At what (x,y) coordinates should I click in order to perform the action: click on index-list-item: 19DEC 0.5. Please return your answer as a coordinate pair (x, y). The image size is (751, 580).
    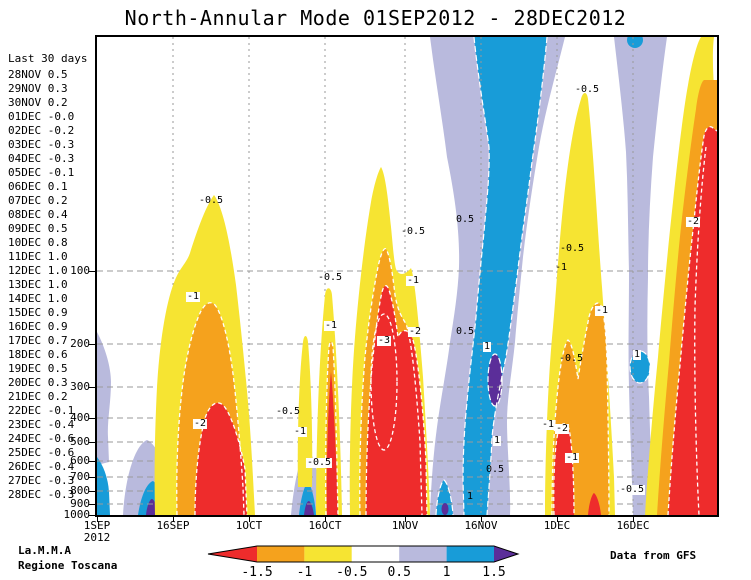
    Looking at the image, I should click on (38, 368).